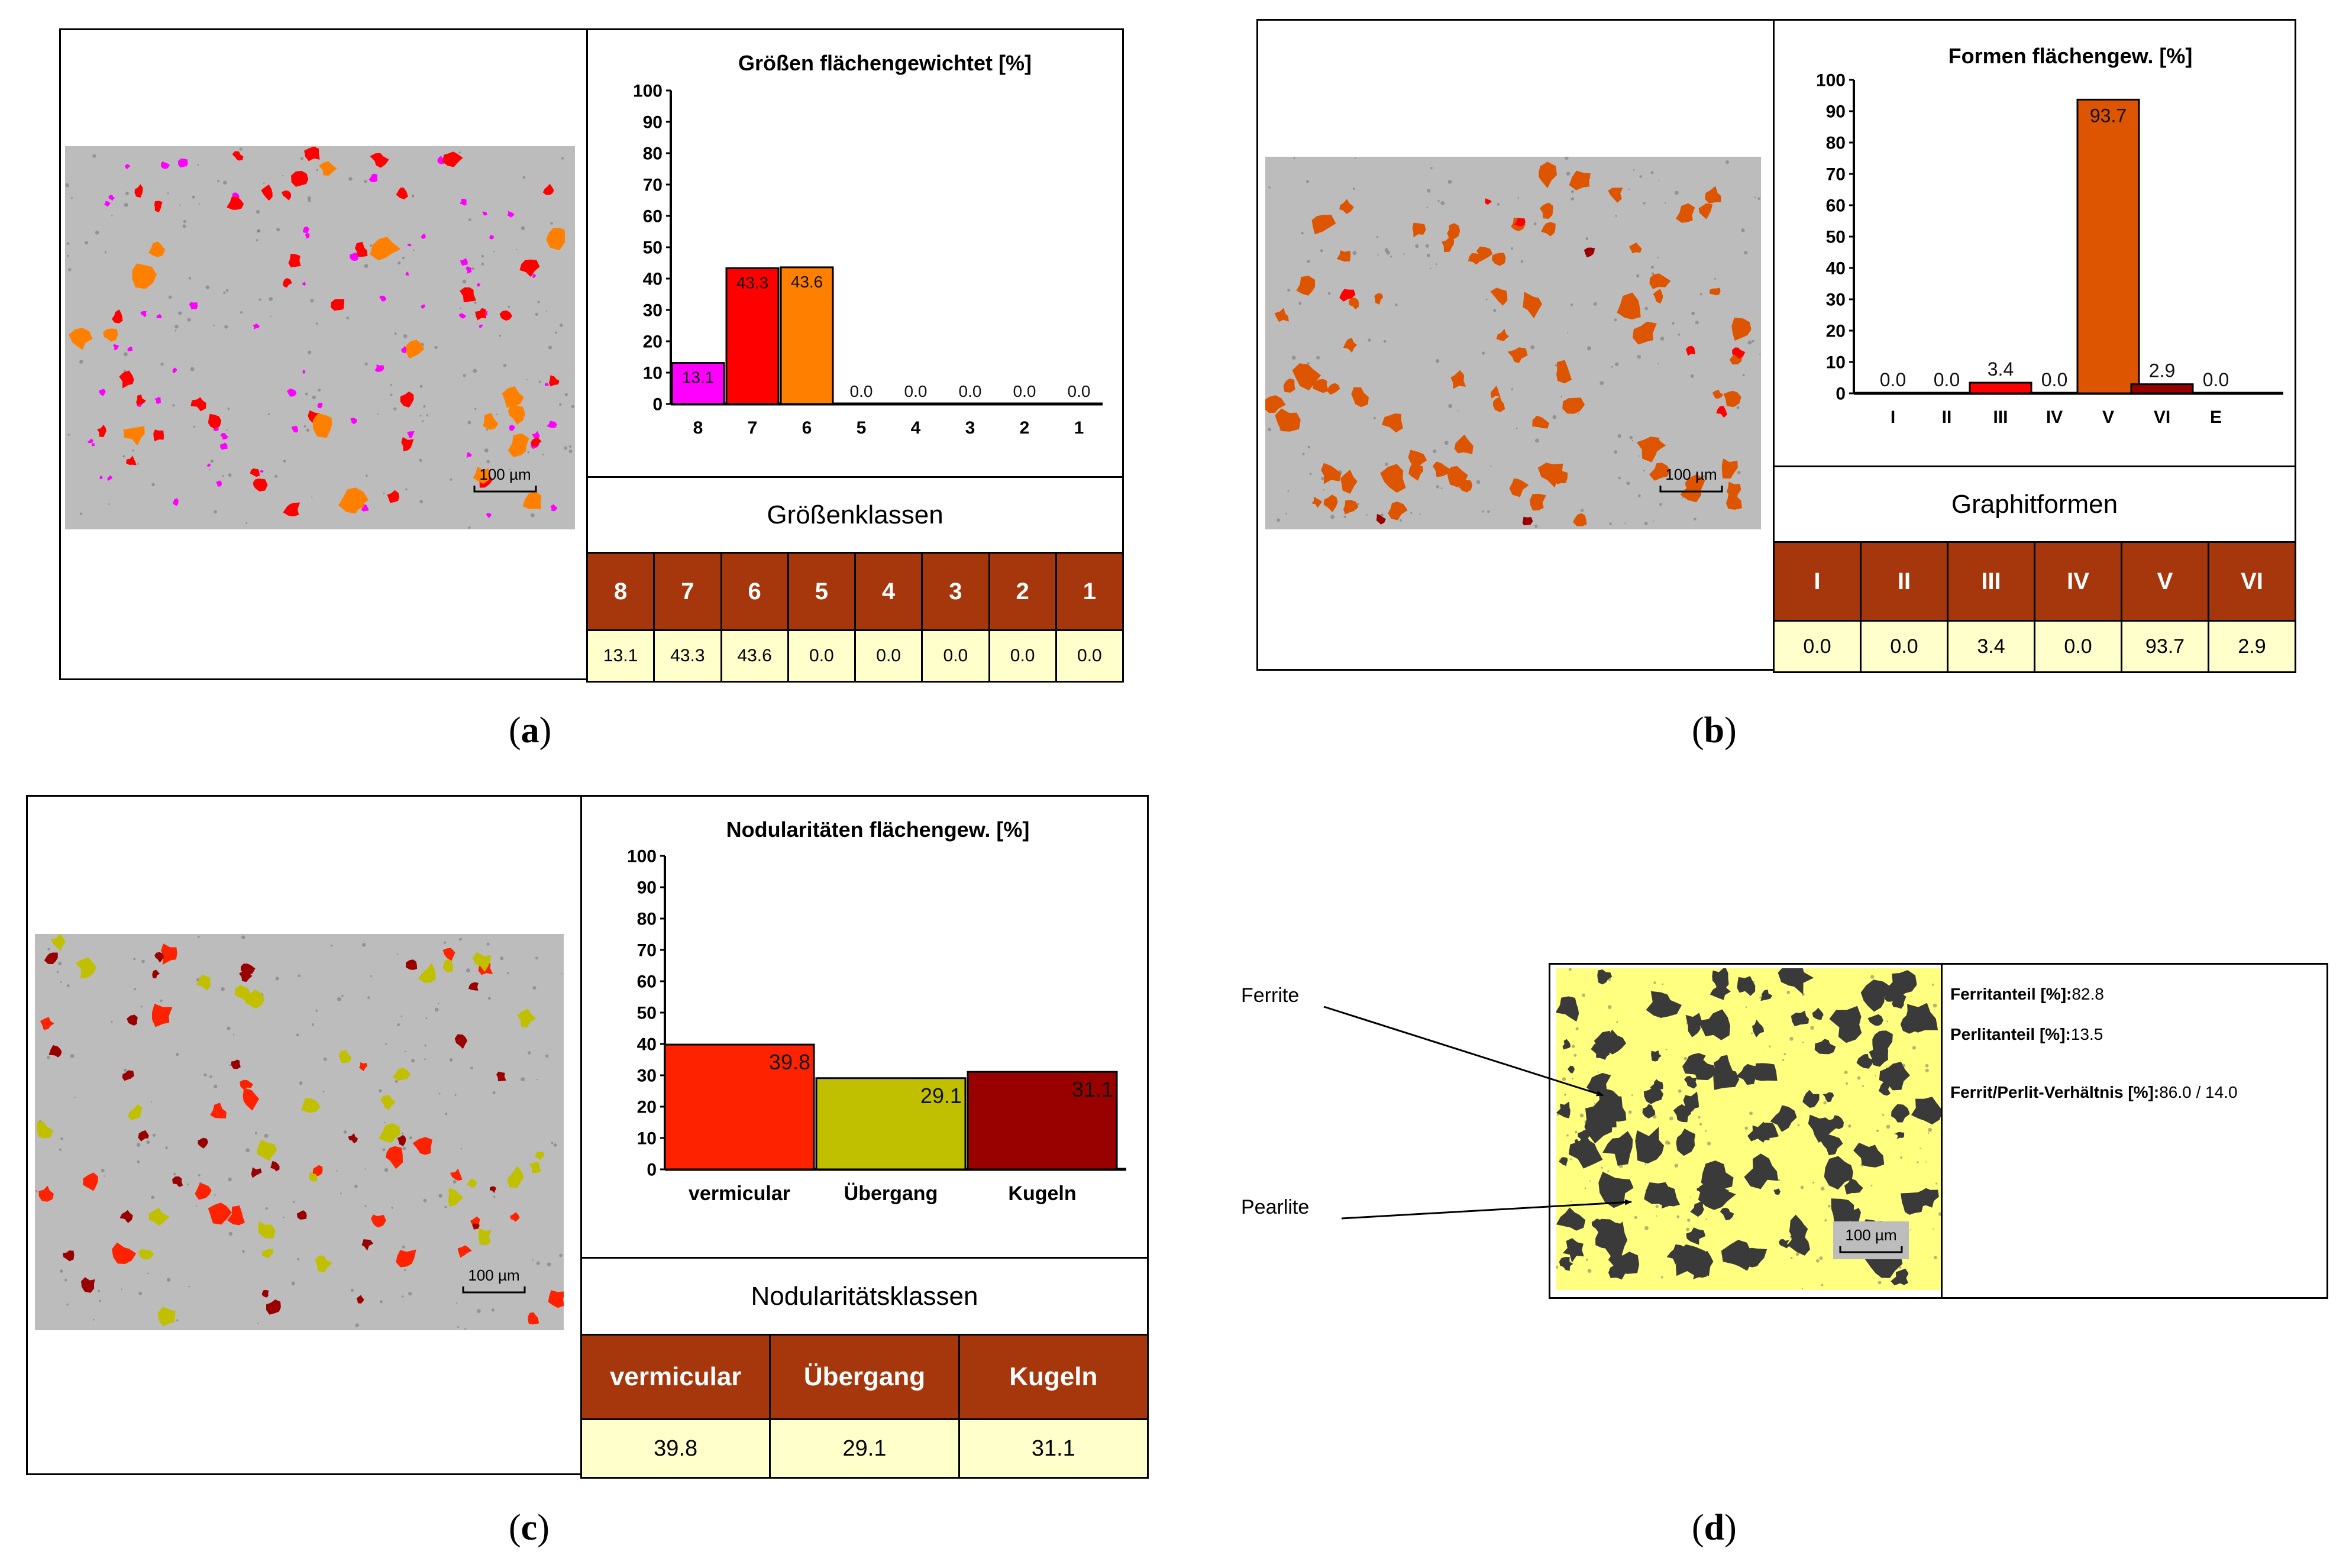 This screenshot has height=1568, width=2346. What do you see at coordinates (855, 656) in the screenshot?
I see `table-a-value-row: 13.1 43.3 43.6 0.0 0.0 0.0 0.0 0.0` at bounding box center [855, 656].